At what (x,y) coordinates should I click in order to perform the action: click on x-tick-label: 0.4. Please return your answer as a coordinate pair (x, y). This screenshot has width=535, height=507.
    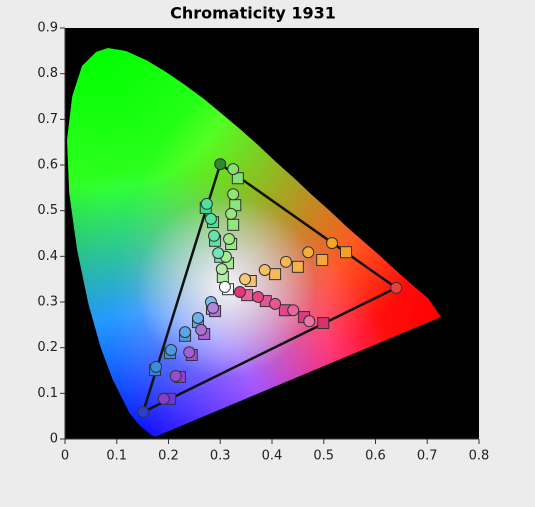
    Looking at the image, I should click on (272, 456).